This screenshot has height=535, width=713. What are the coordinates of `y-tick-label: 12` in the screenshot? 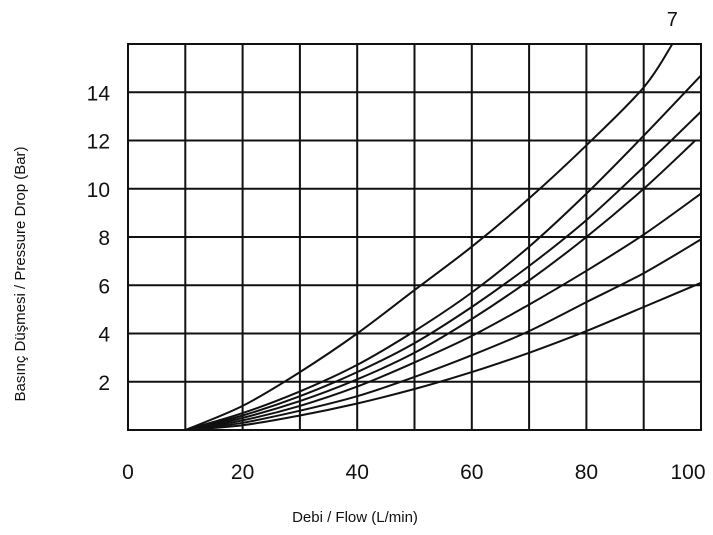 It's located at (98, 142).